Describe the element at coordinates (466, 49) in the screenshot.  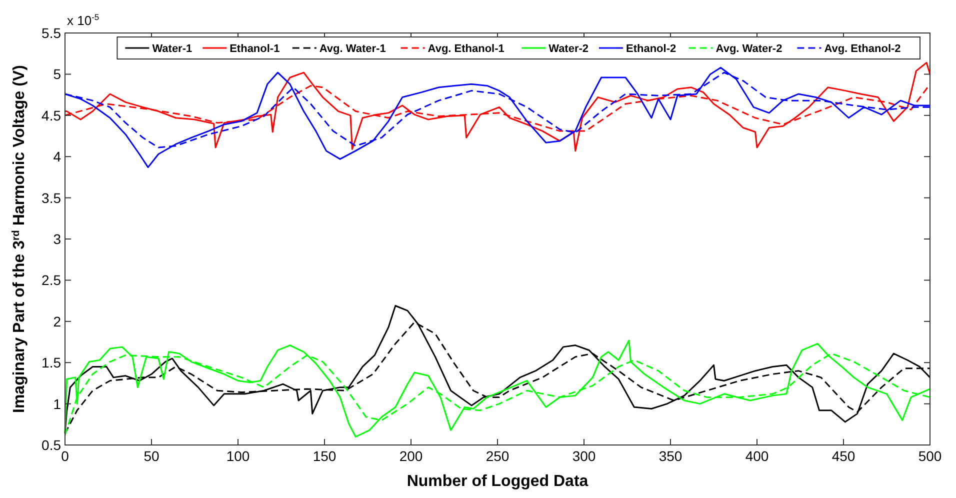
I see `legend-label: Avg. Ethanol-1` at that location.